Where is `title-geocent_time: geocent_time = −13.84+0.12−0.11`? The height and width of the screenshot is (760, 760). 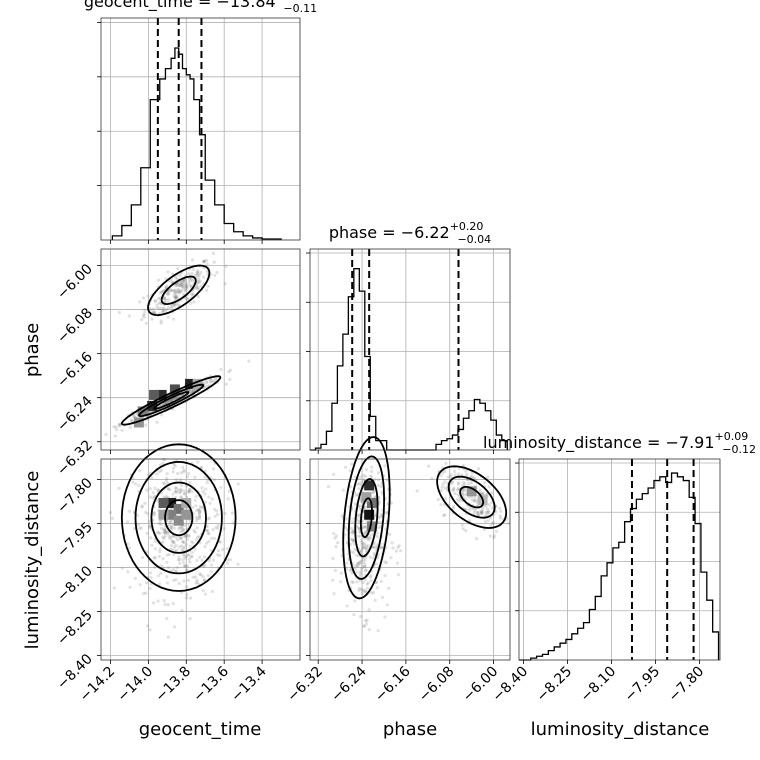
title-geocent_time: geocent_time = −13.84+0.12−0.11 is located at coordinates (200, 7).